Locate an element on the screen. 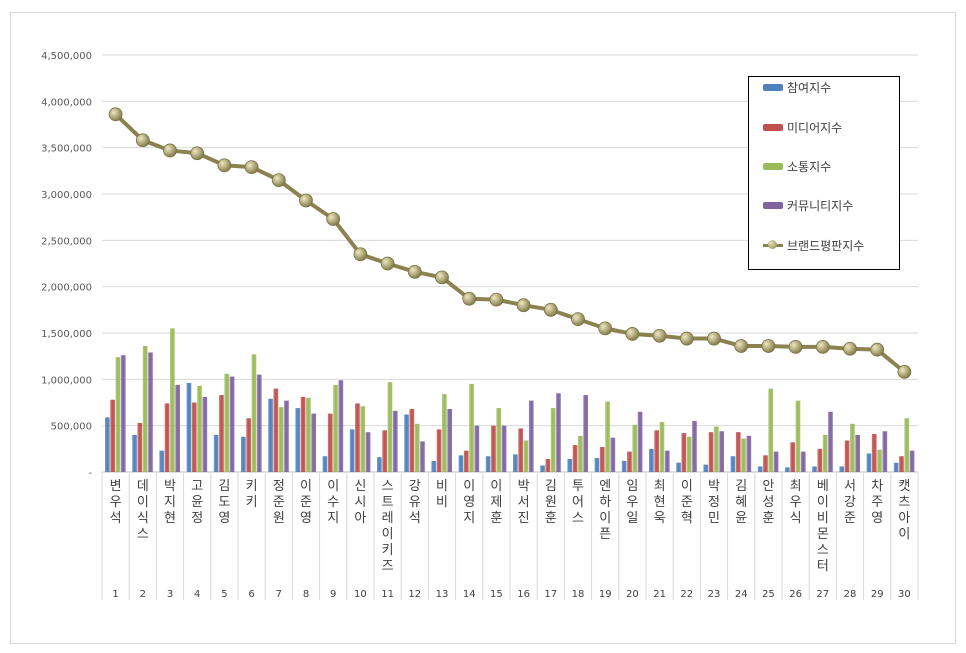  y-tick-label: 4,000,000 is located at coordinates (66, 102).